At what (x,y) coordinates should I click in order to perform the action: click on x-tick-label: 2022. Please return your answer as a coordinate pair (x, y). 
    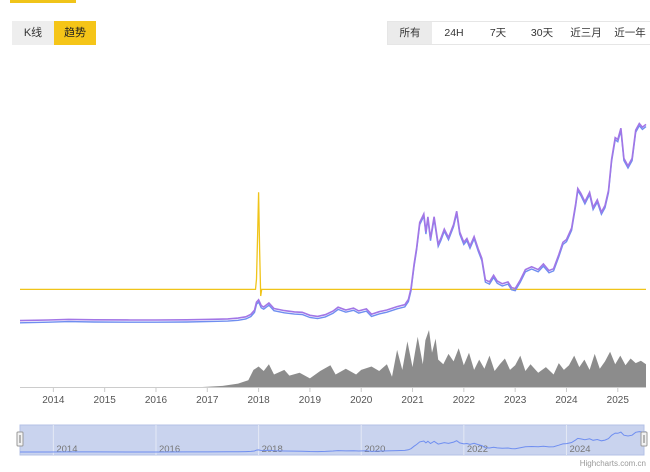
    Looking at the image, I should click on (464, 400).